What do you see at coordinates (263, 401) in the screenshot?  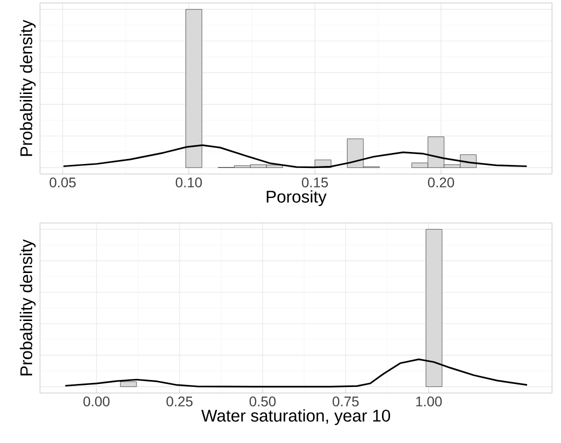 I see `x-tick-label: 0.50` at bounding box center [263, 401].